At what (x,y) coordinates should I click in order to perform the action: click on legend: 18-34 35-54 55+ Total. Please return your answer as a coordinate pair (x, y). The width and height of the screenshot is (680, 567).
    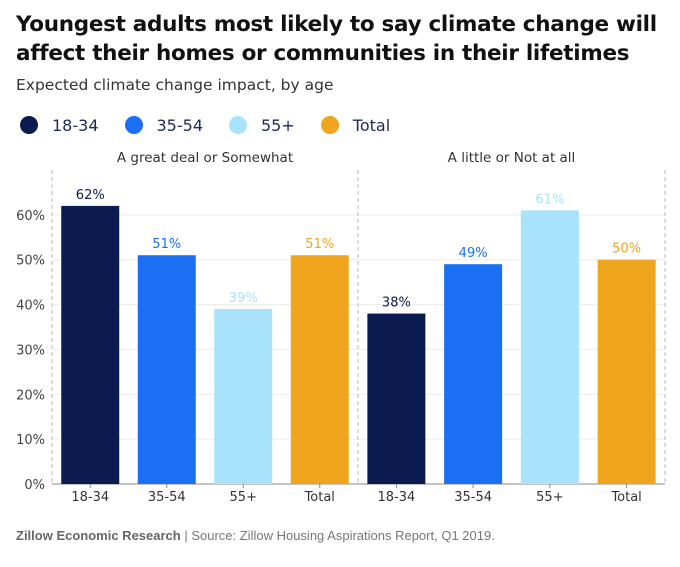
    Looking at the image, I should click on (218, 125).